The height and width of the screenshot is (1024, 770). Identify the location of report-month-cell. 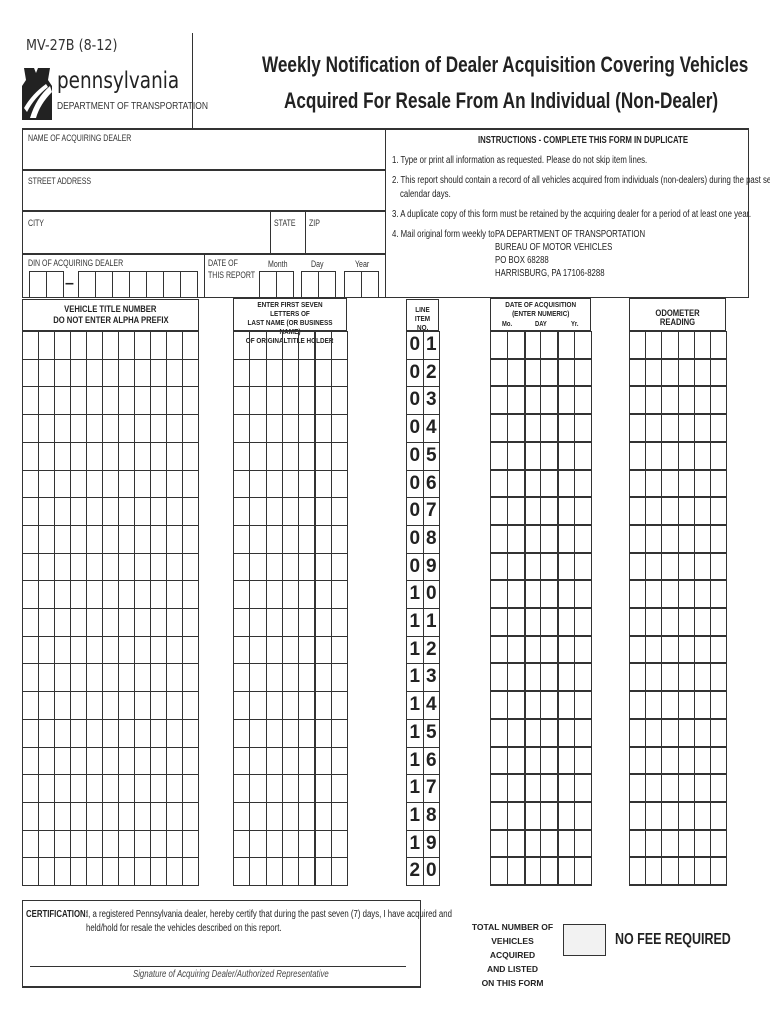
(268, 284).